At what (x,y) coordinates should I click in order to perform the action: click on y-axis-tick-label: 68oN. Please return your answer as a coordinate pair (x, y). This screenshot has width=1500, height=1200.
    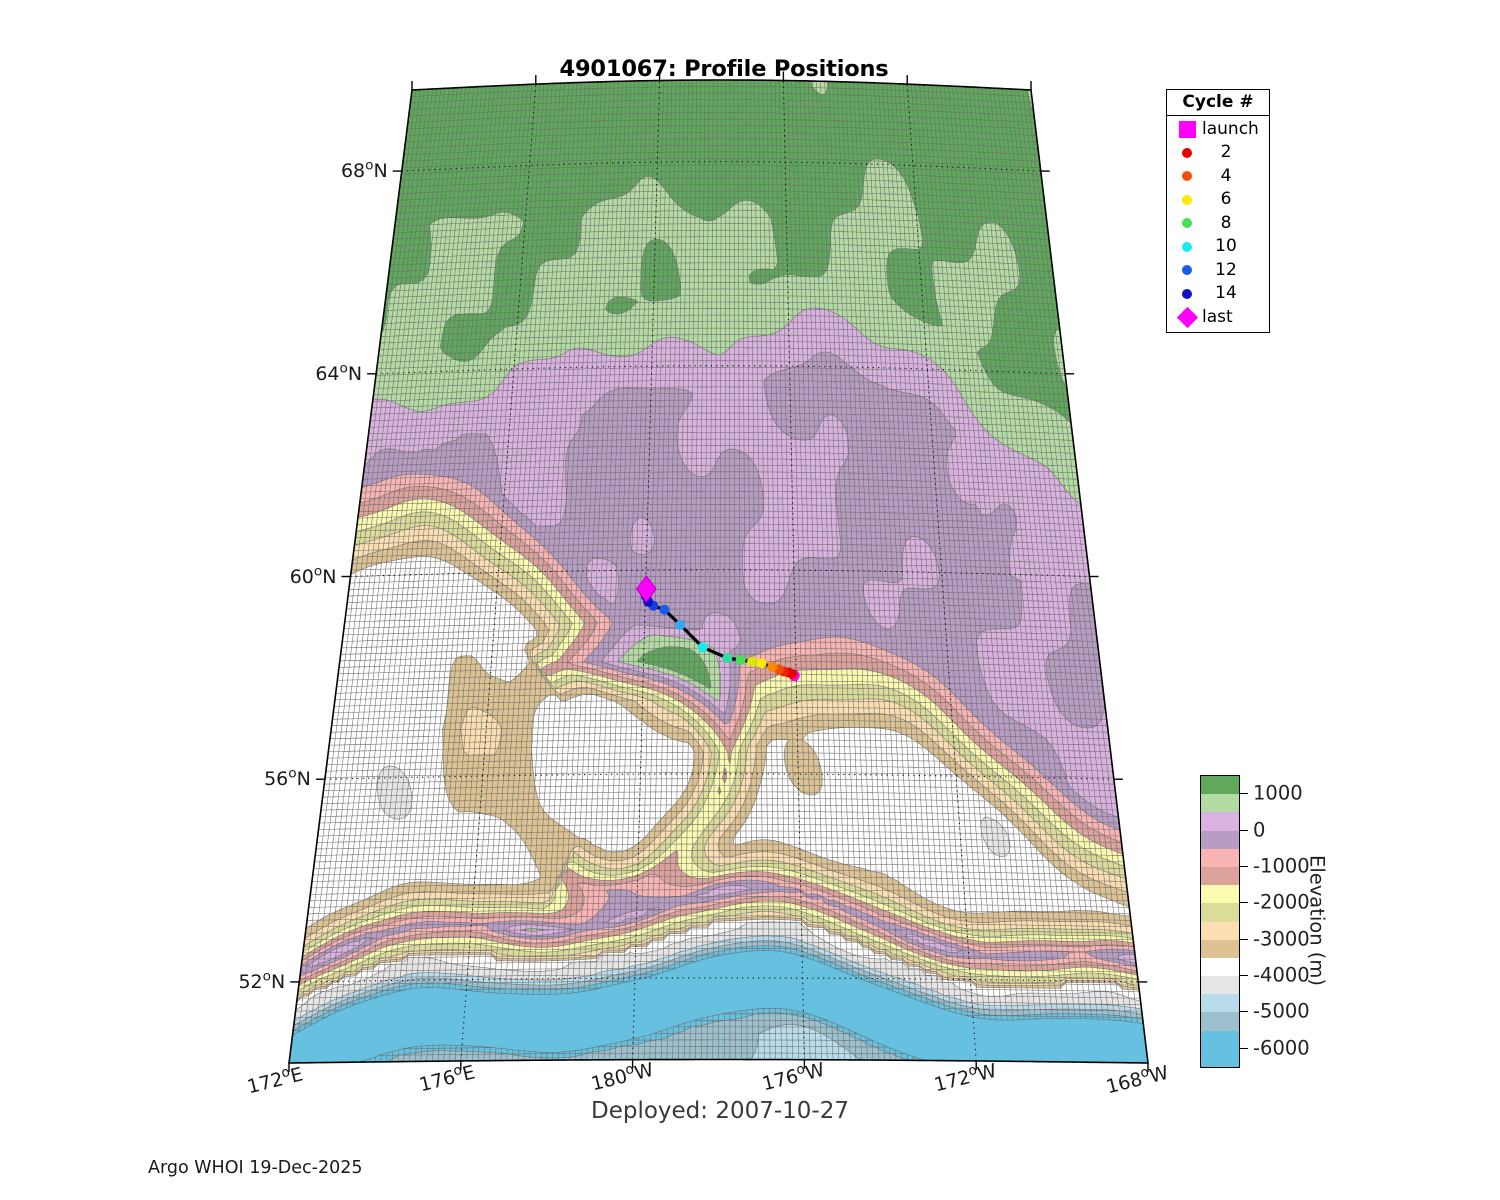
    Looking at the image, I should click on (364, 171).